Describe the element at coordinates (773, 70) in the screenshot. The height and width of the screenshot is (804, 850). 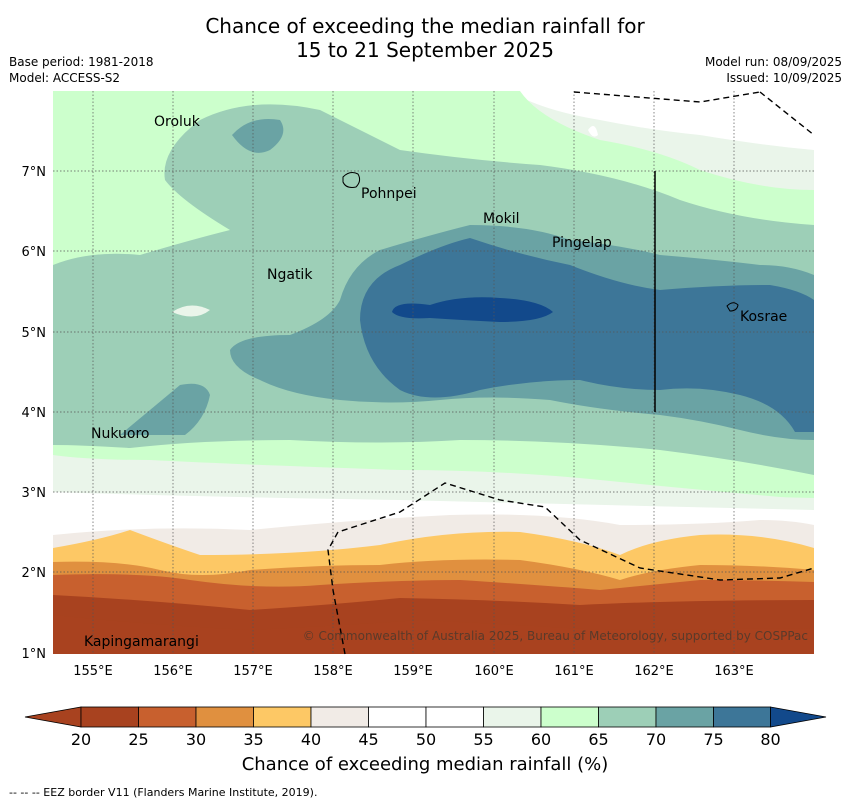
I see `meta-right: Model run: 08/09/2025 Issued: 10/09/2025` at that location.